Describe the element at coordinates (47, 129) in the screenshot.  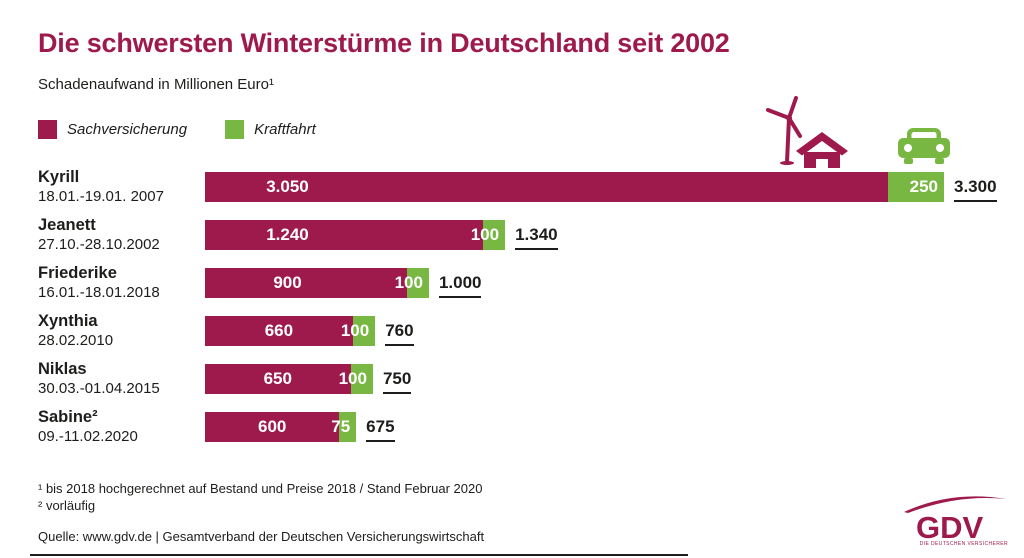
I see `sachversicherung-swatch` at that location.